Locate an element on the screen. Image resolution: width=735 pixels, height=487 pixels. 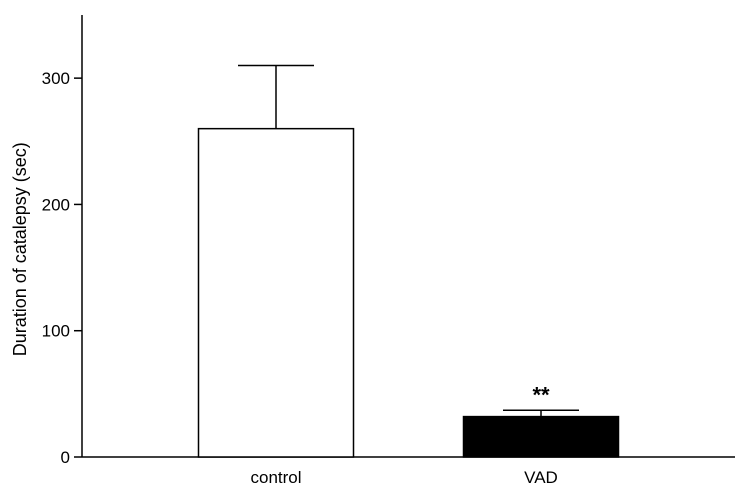
y-axis-title: Duration of catalepsy (sec) is located at coordinates (20, 249).